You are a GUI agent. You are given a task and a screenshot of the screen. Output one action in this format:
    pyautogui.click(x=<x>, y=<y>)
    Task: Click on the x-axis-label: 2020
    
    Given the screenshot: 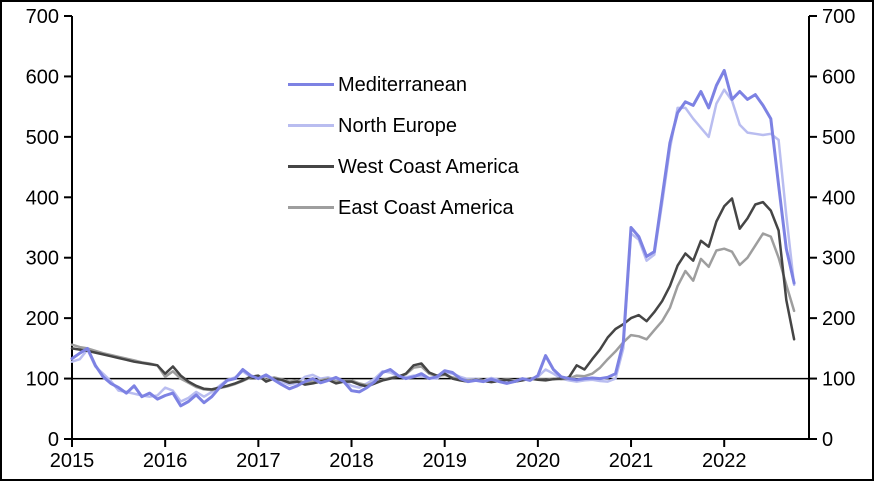 What is the action you would take?
    pyautogui.click(x=538, y=461)
    